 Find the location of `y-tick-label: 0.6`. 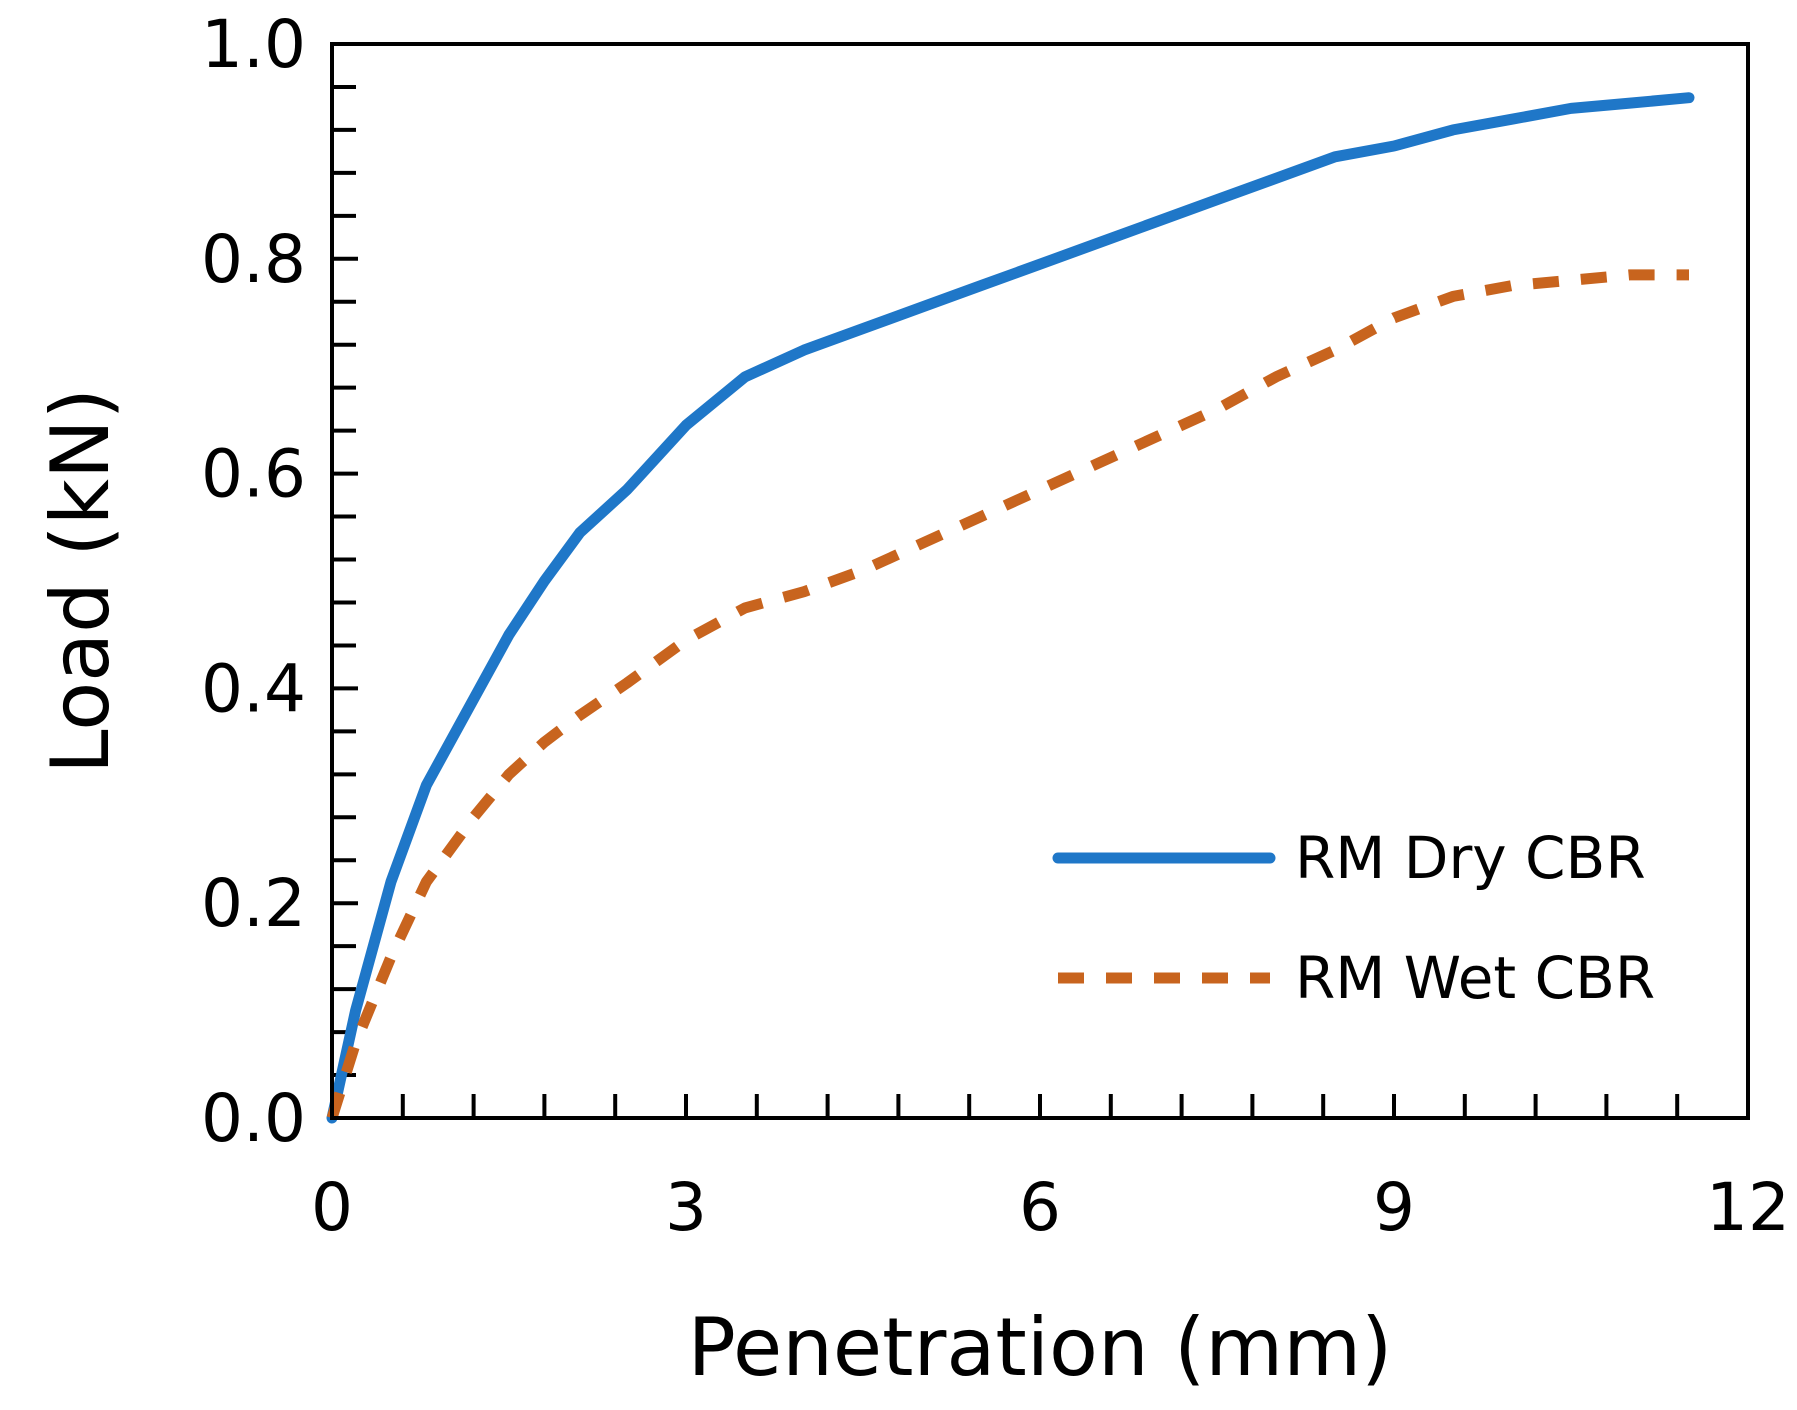

y-tick-label: 0.6 is located at coordinates (253, 474).